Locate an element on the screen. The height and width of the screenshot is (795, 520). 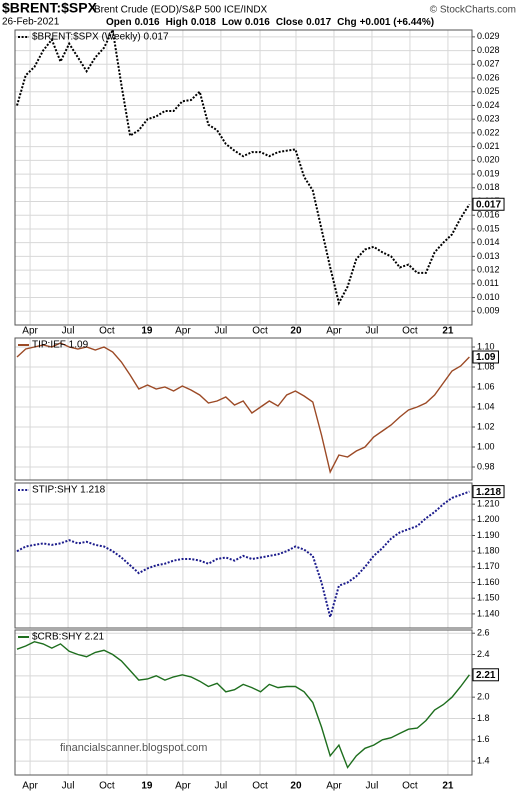
field-label: Chg is located at coordinates (346, 22).